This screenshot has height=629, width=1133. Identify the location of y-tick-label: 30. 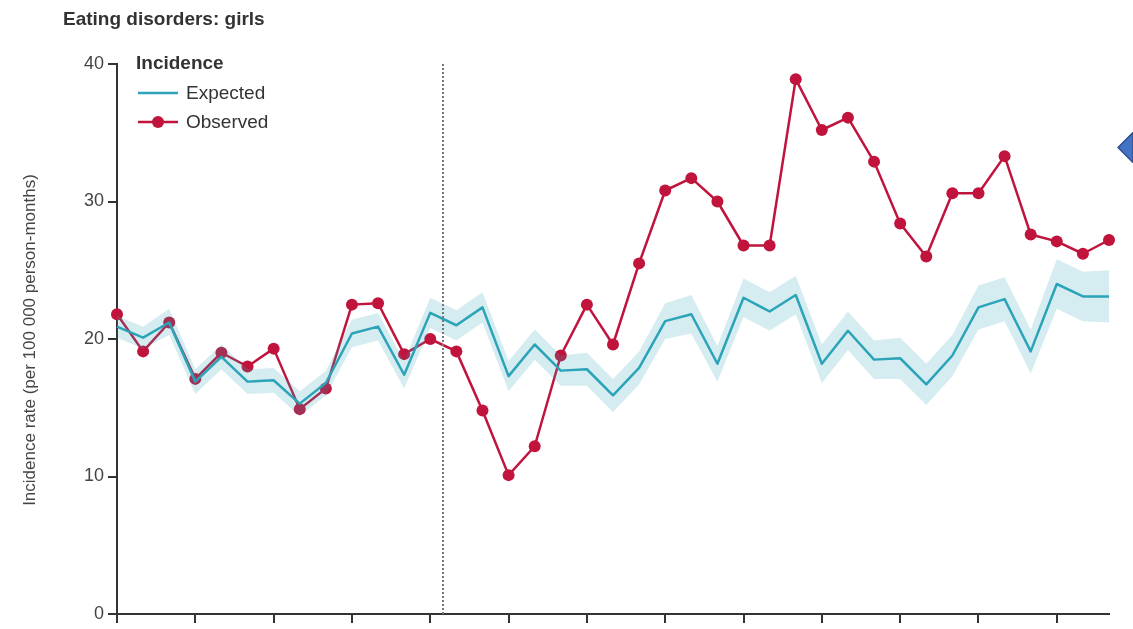
(93, 200).